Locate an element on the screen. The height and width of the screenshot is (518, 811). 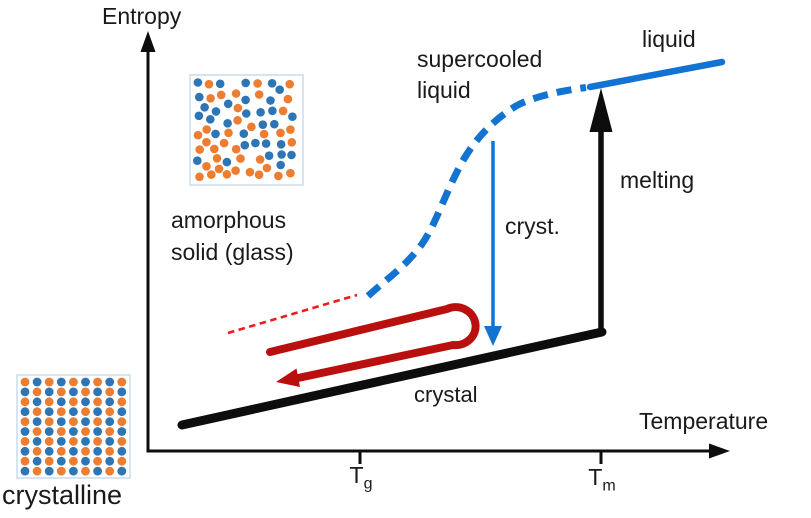
liquid-label: liquid is located at coordinates (669, 39).